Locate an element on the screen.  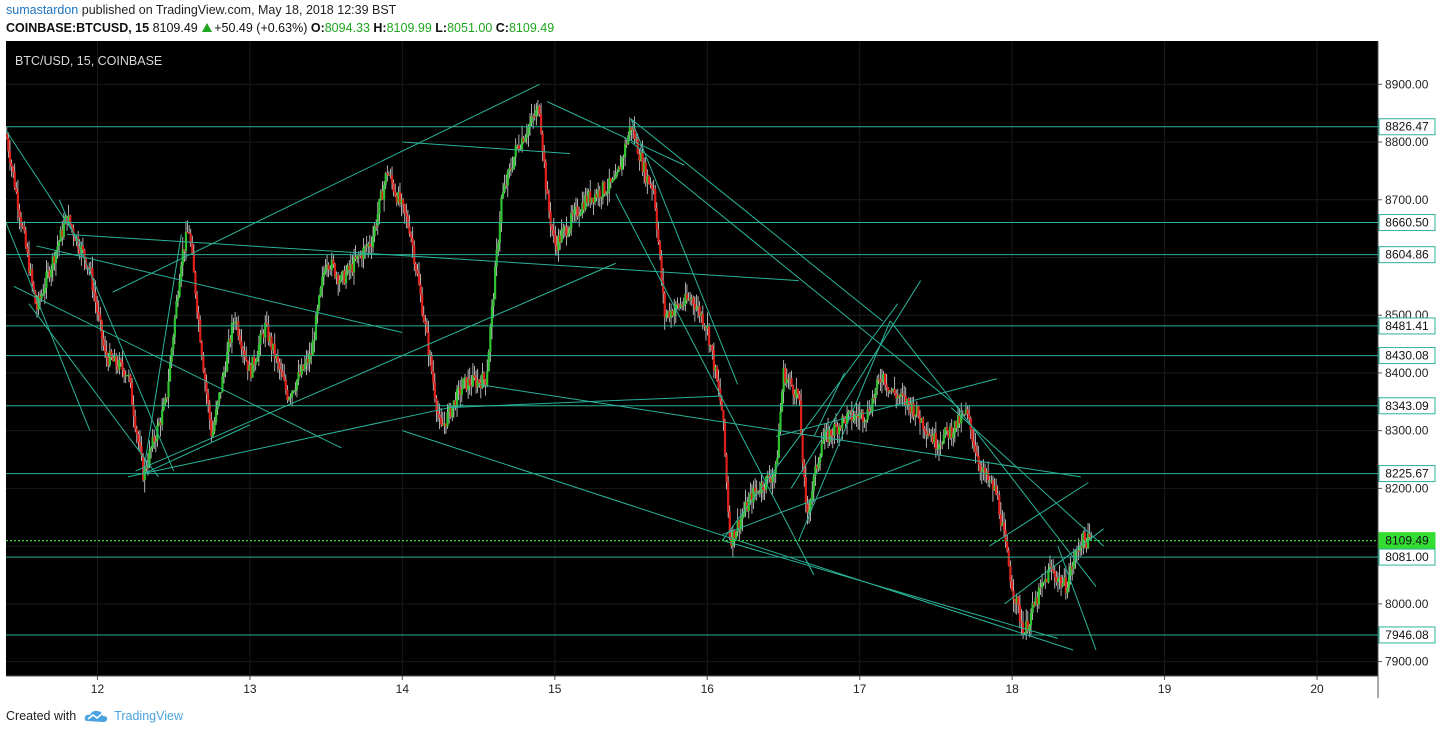
level-label-box is located at coordinates (1407, 255).